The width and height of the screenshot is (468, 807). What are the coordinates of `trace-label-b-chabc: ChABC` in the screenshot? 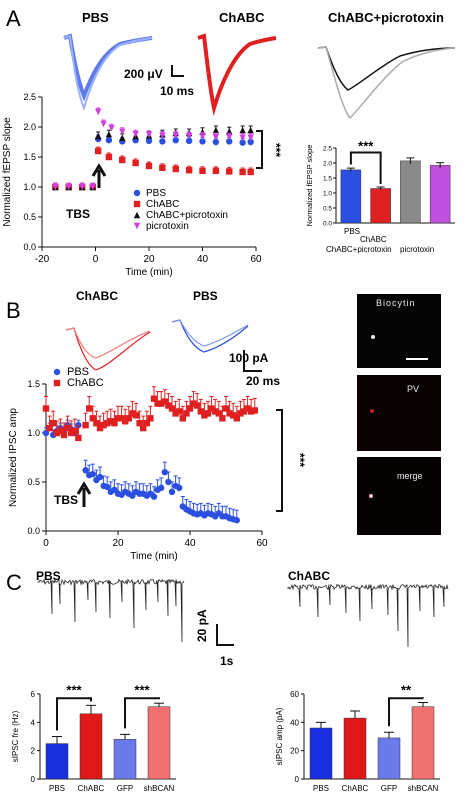 It's located at (97, 296).